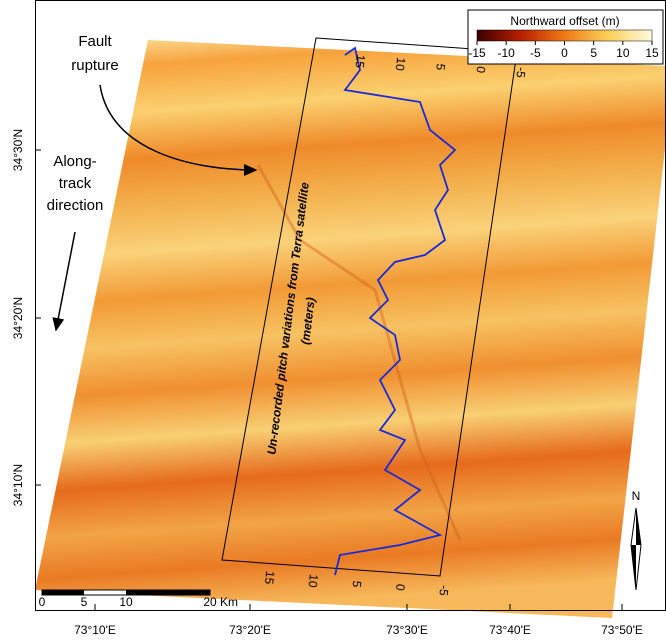 This screenshot has height=641, width=666. What do you see at coordinates (308, 321) in the screenshot?
I see `profile-label-line: (meters)` at bounding box center [308, 321].